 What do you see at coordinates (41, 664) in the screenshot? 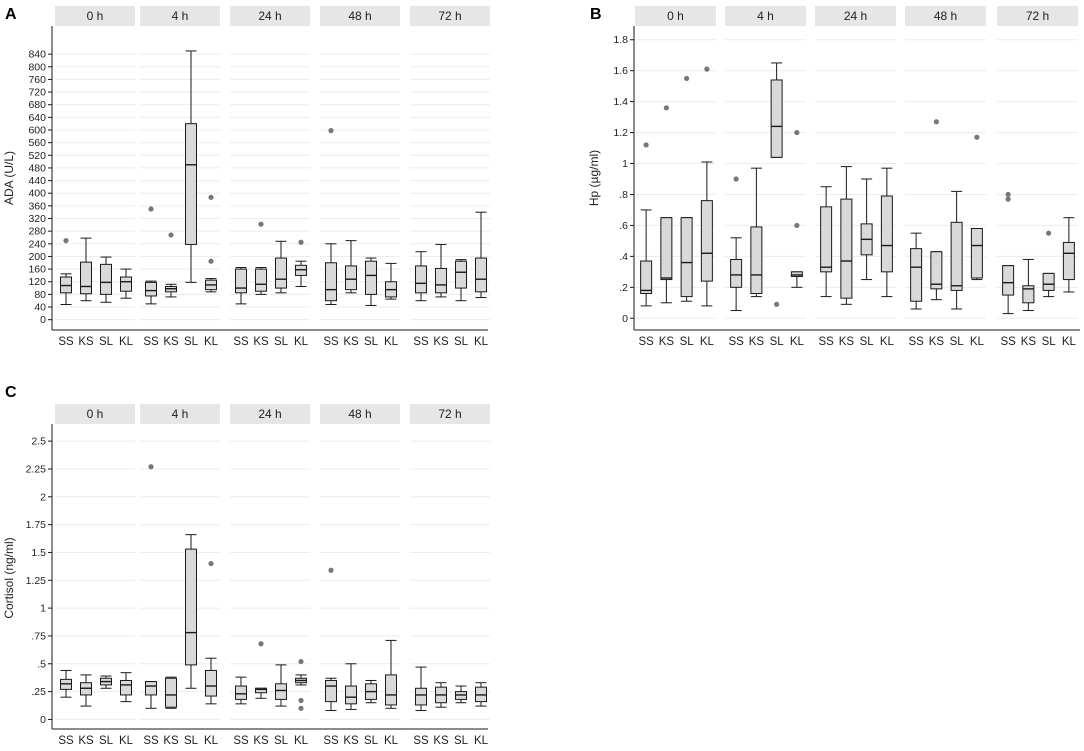
I see `y-tick-label: .5` at bounding box center [41, 664].